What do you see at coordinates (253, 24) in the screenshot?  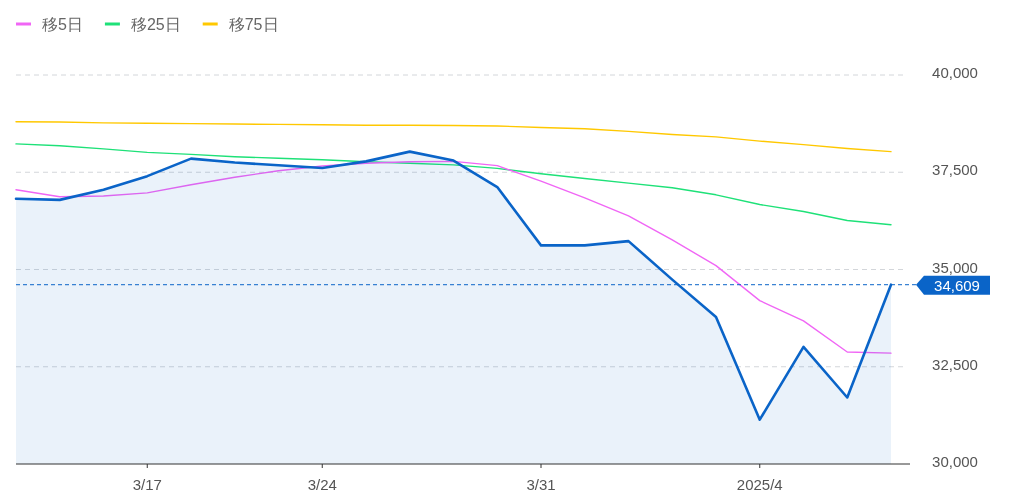 I see `legend-label: 移75日` at bounding box center [253, 24].